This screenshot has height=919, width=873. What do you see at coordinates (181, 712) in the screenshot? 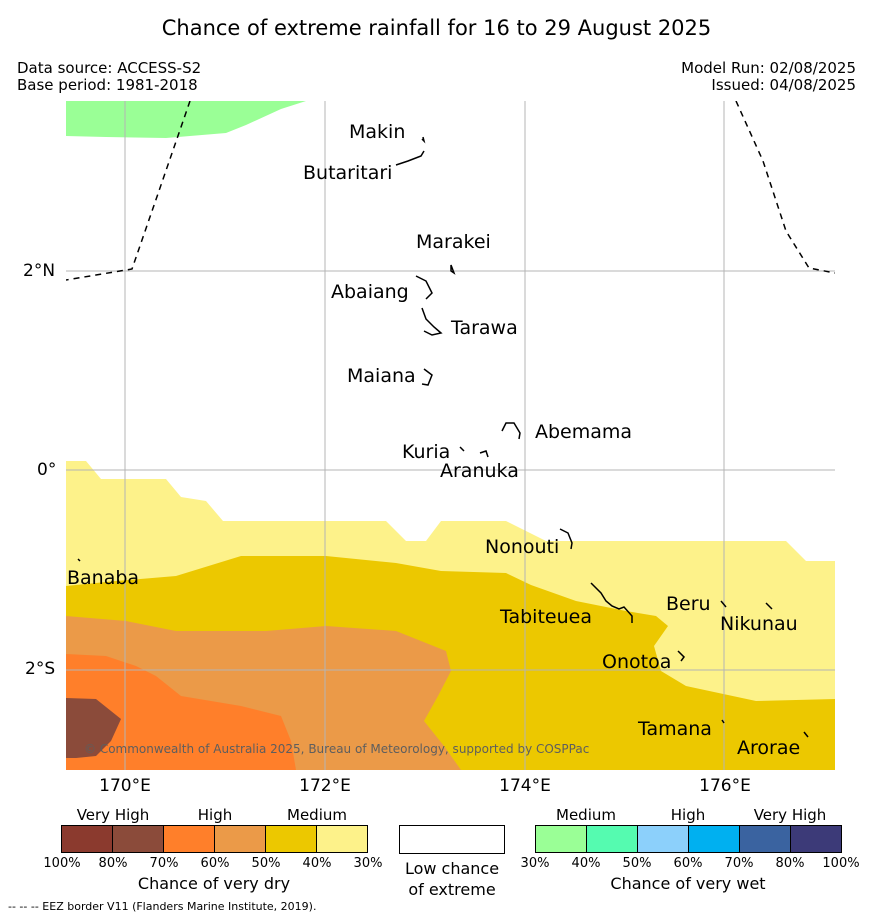
I see `dry-high-region` at bounding box center [181, 712].